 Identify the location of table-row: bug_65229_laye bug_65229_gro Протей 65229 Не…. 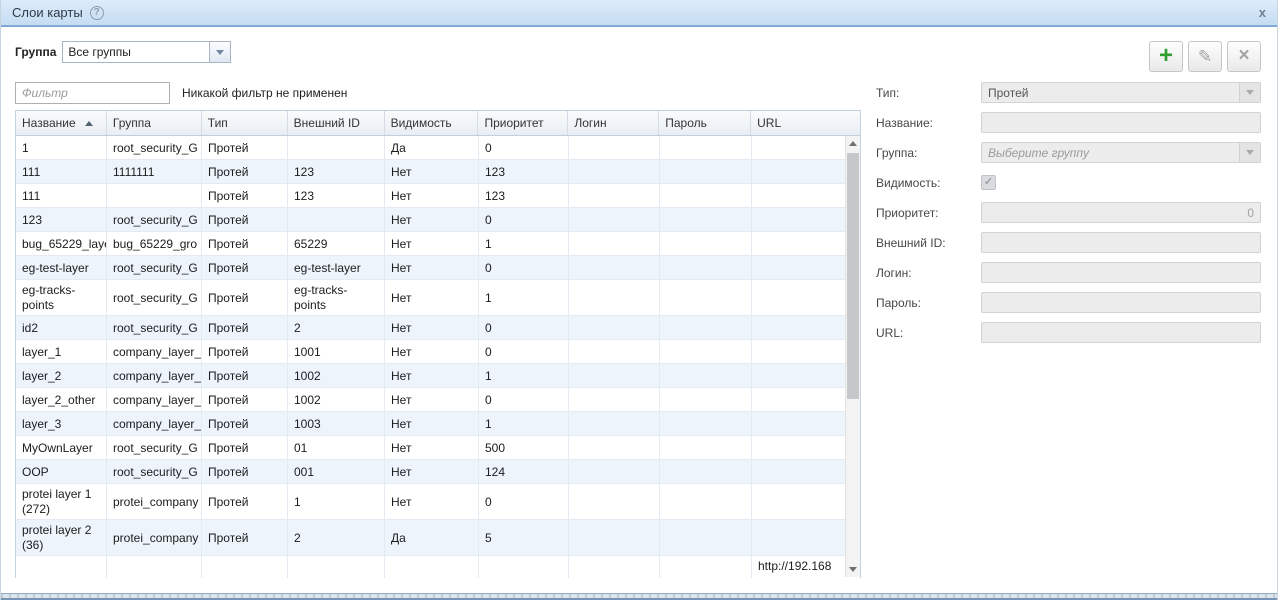
(438, 244).